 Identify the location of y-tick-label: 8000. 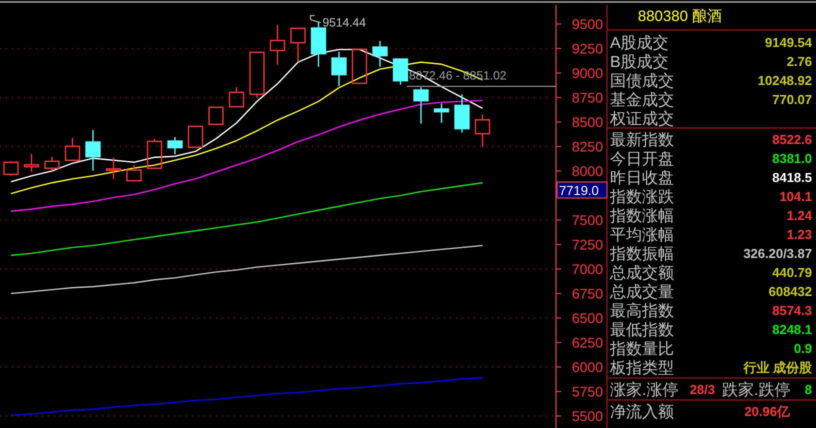
(588, 171).